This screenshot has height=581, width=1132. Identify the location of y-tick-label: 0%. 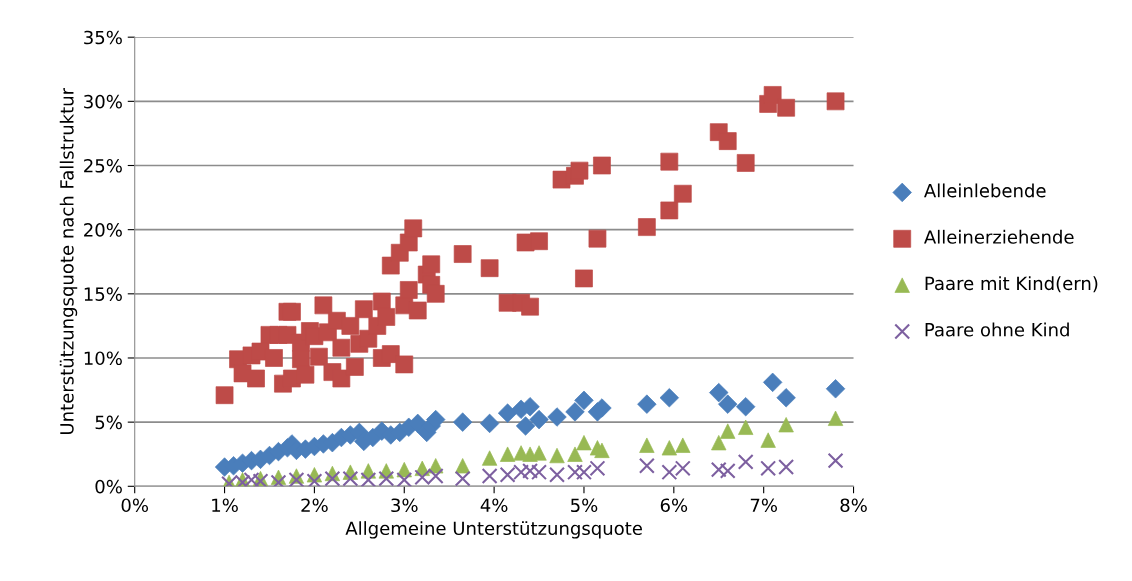
(108, 486).